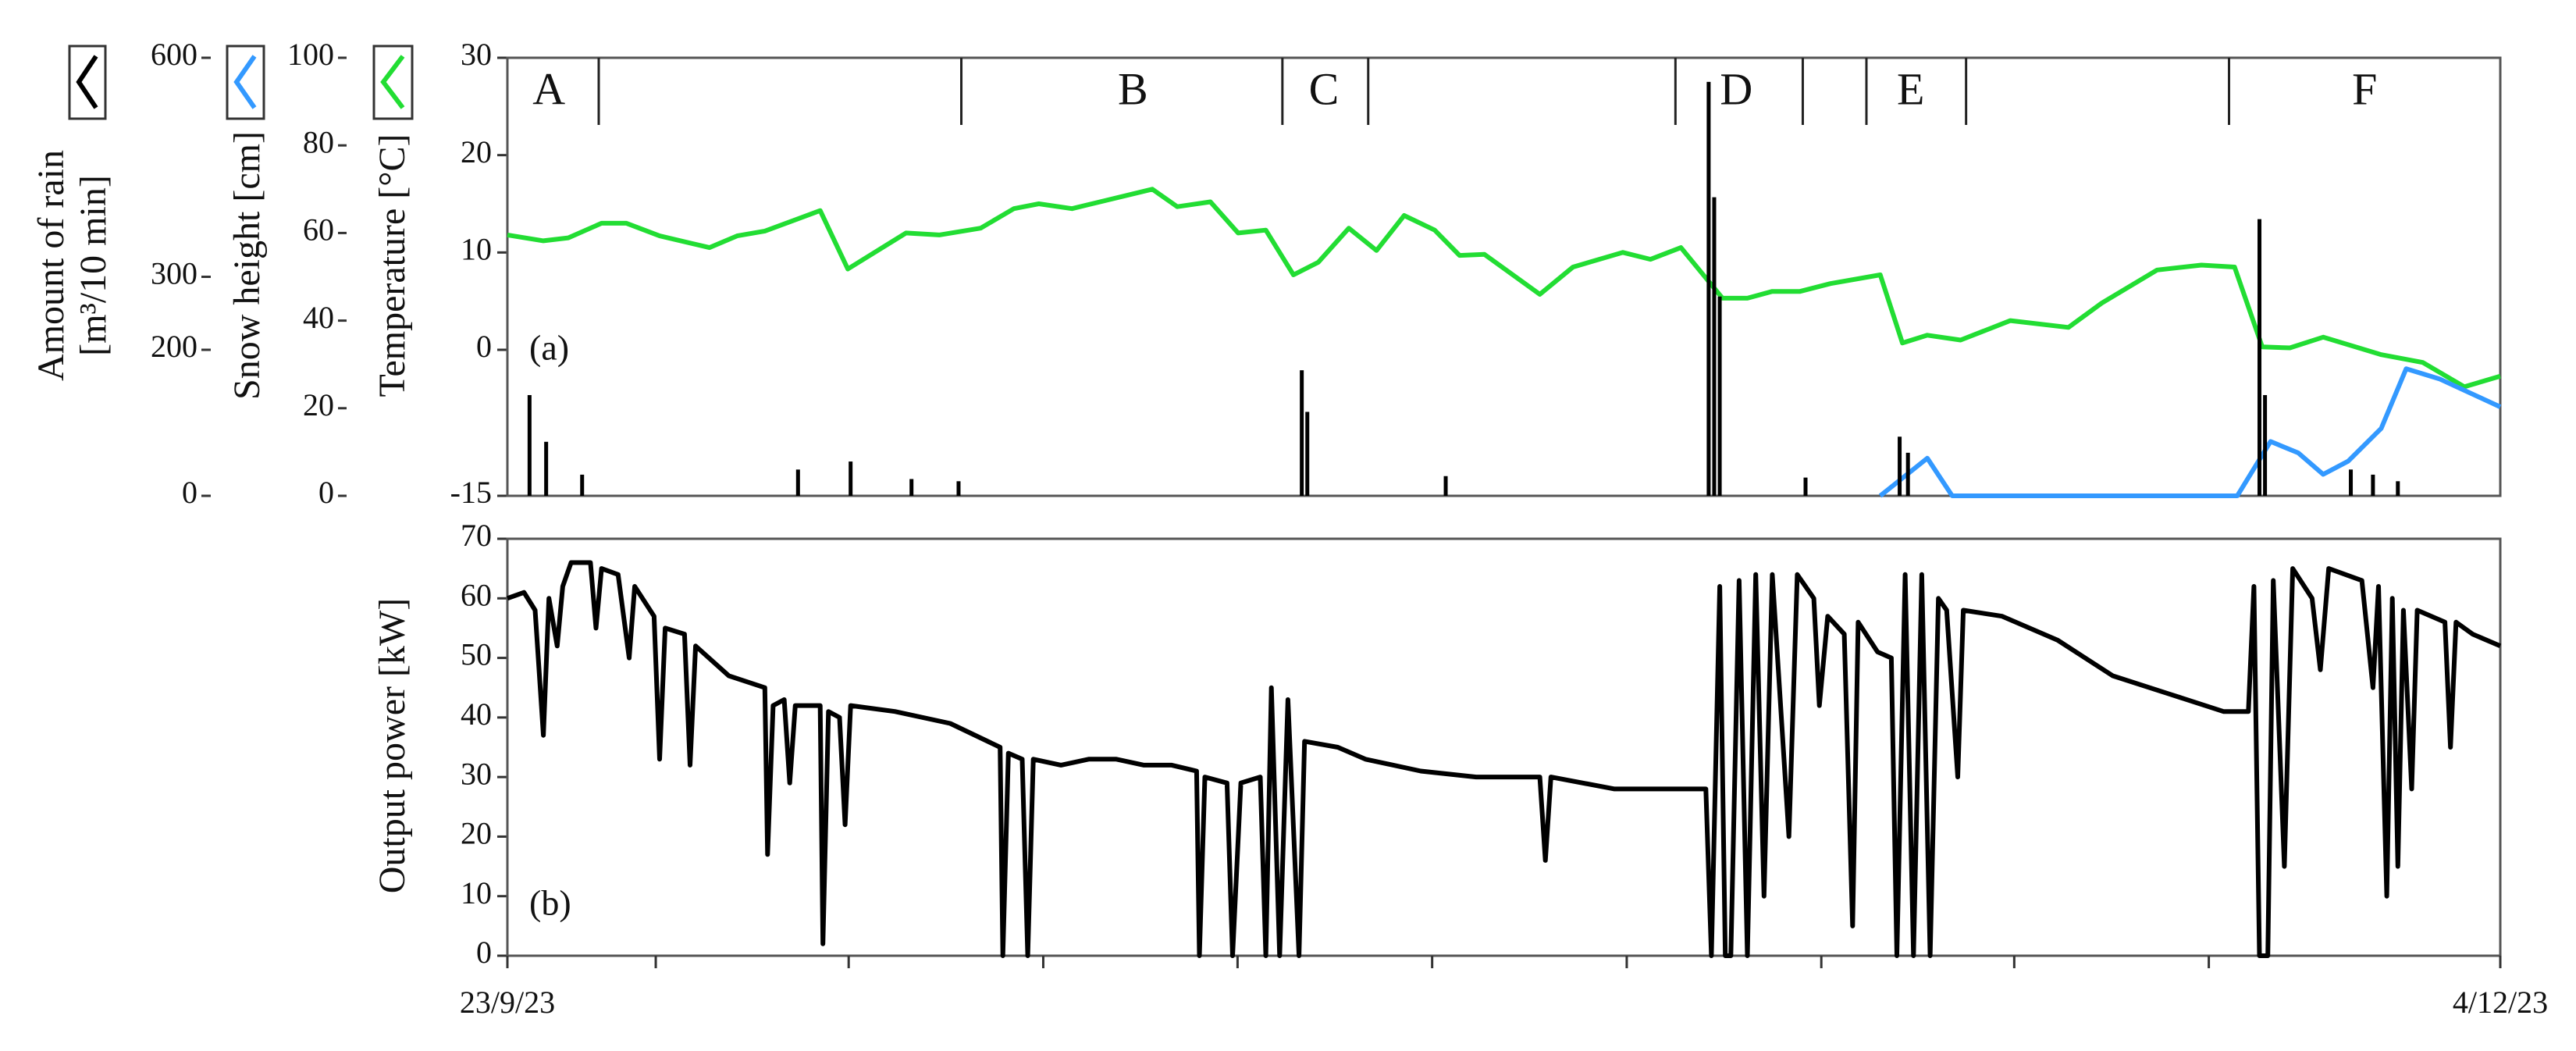 The image size is (2576, 1051). What do you see at coordinates (51, 266) in the screenshot?
I see `rain-axis-label: Amount of rain` at bounding box center [51, 266].